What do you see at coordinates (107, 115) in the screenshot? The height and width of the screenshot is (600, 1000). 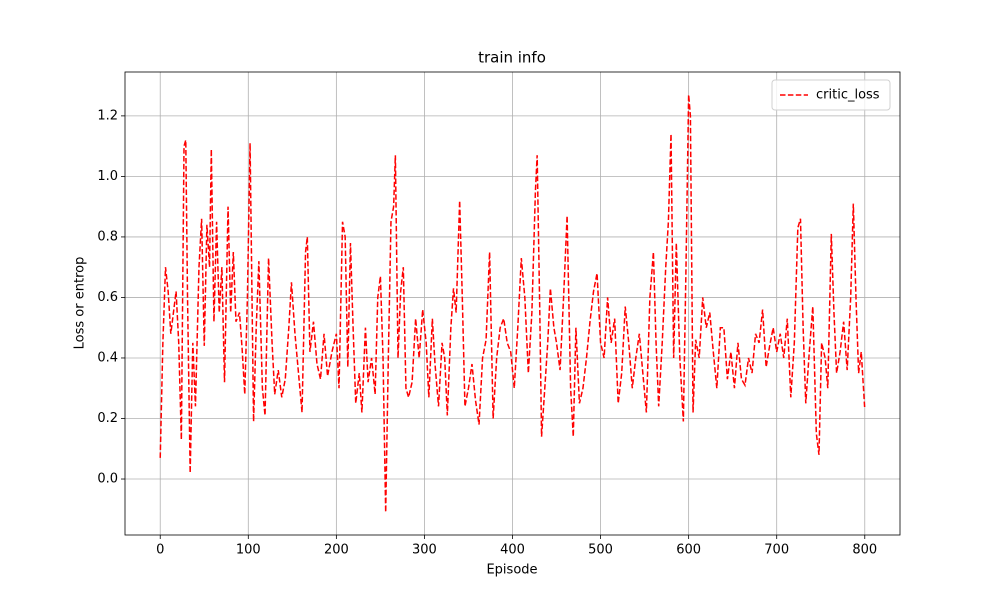 I see `y-tick-label: 1.2` at bounding box center [107, 115].